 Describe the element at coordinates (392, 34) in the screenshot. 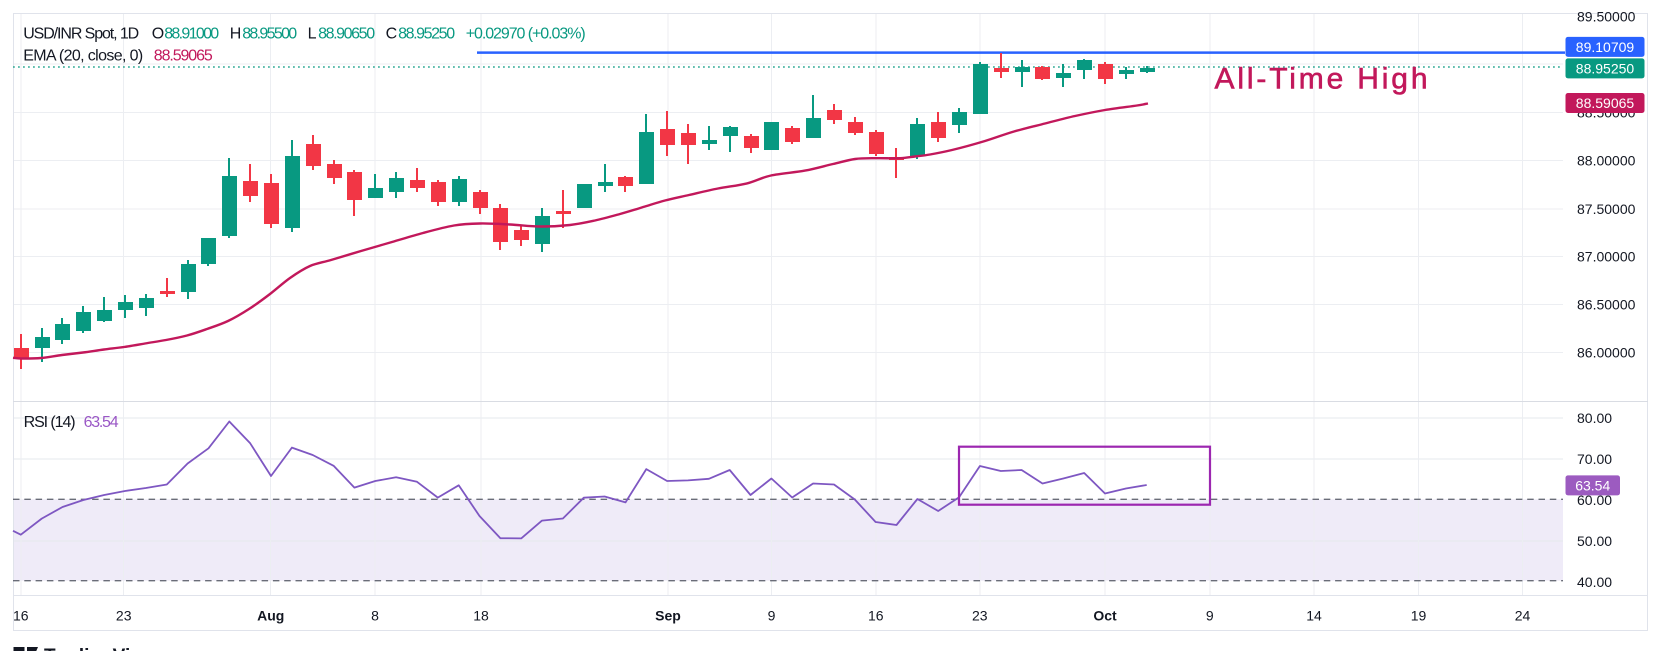

I see `svg-text: C` at that location.